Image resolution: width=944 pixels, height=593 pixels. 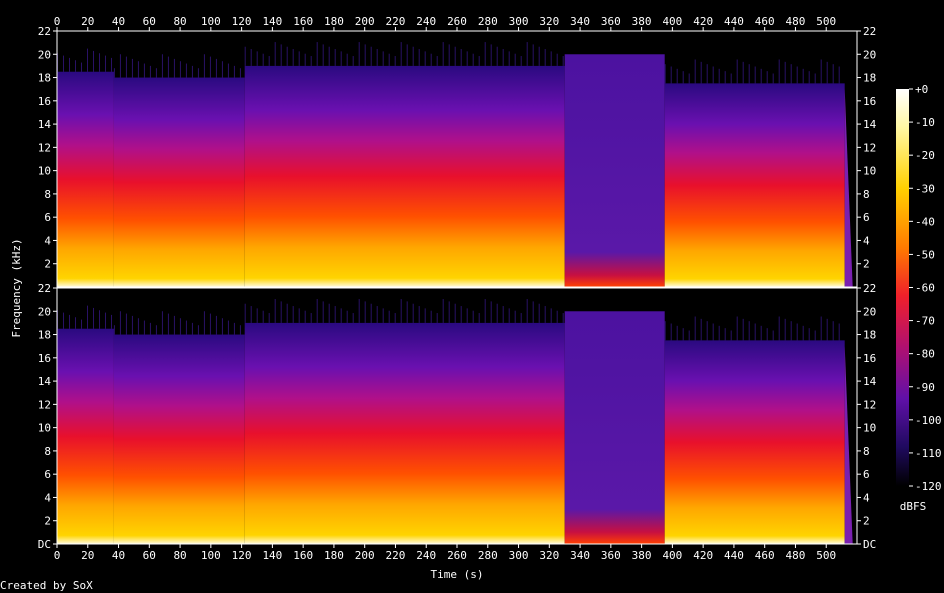 What do you see at coordinates (925, 221) in the screenshot?
I see `colorbar-tick-label: -40` at bounding box center [925, 221].